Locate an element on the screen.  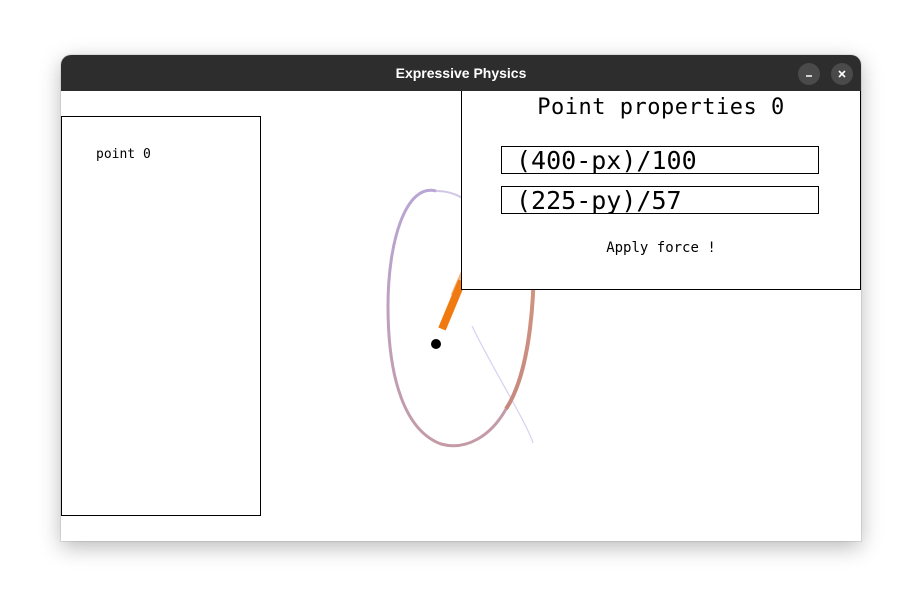
minimize-icon is located at coordinates (809, 76).